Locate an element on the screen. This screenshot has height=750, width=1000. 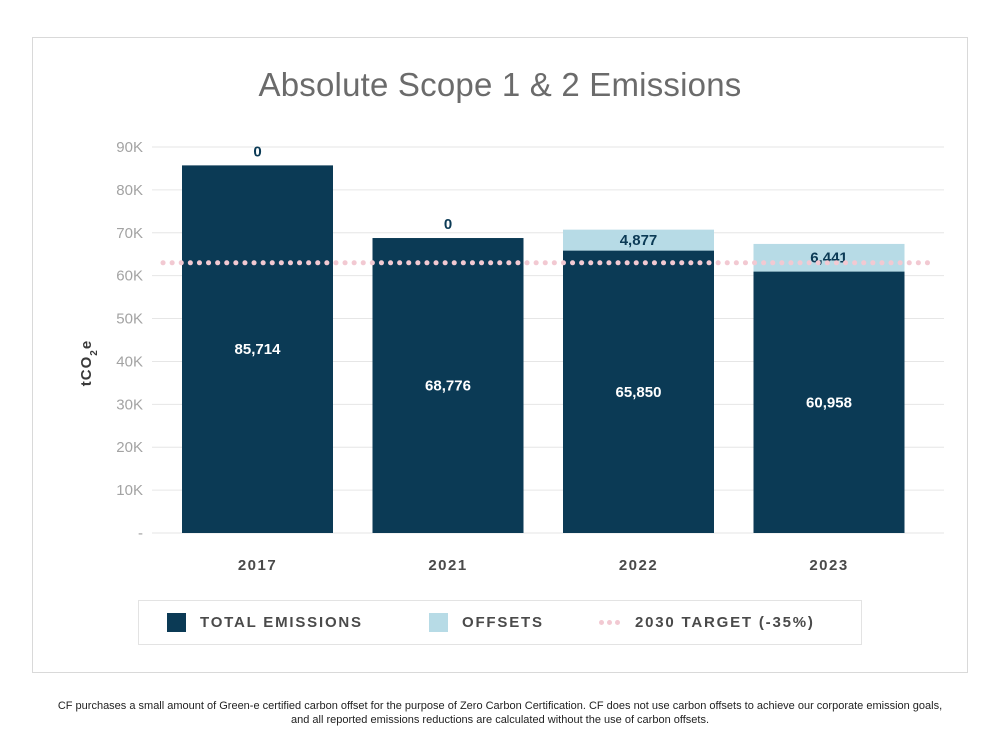
legend-label-total-emissions: TOTAL EMISSIONS is located at coordinates (281, 622).